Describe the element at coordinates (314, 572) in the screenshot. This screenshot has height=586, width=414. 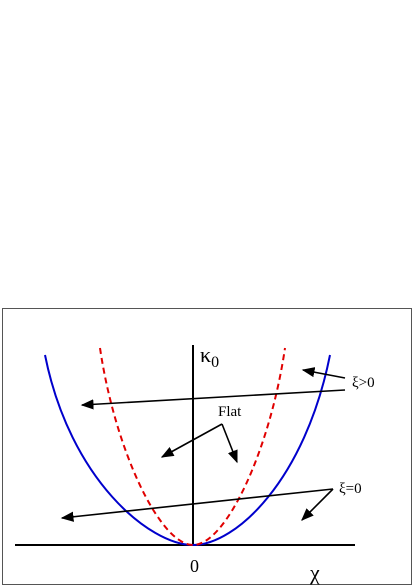
I see `x-axis-label: χ` at that location.